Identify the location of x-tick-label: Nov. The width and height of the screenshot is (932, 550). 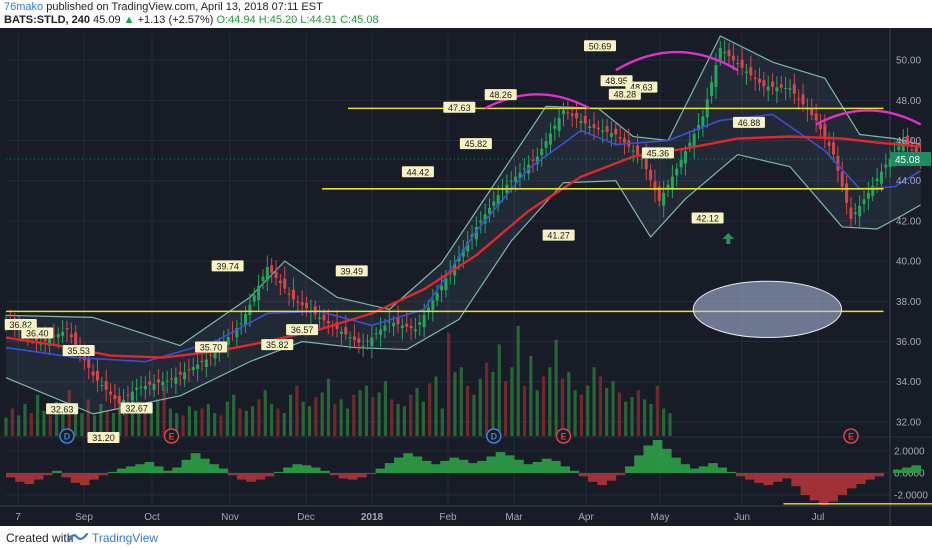
(230, 517).